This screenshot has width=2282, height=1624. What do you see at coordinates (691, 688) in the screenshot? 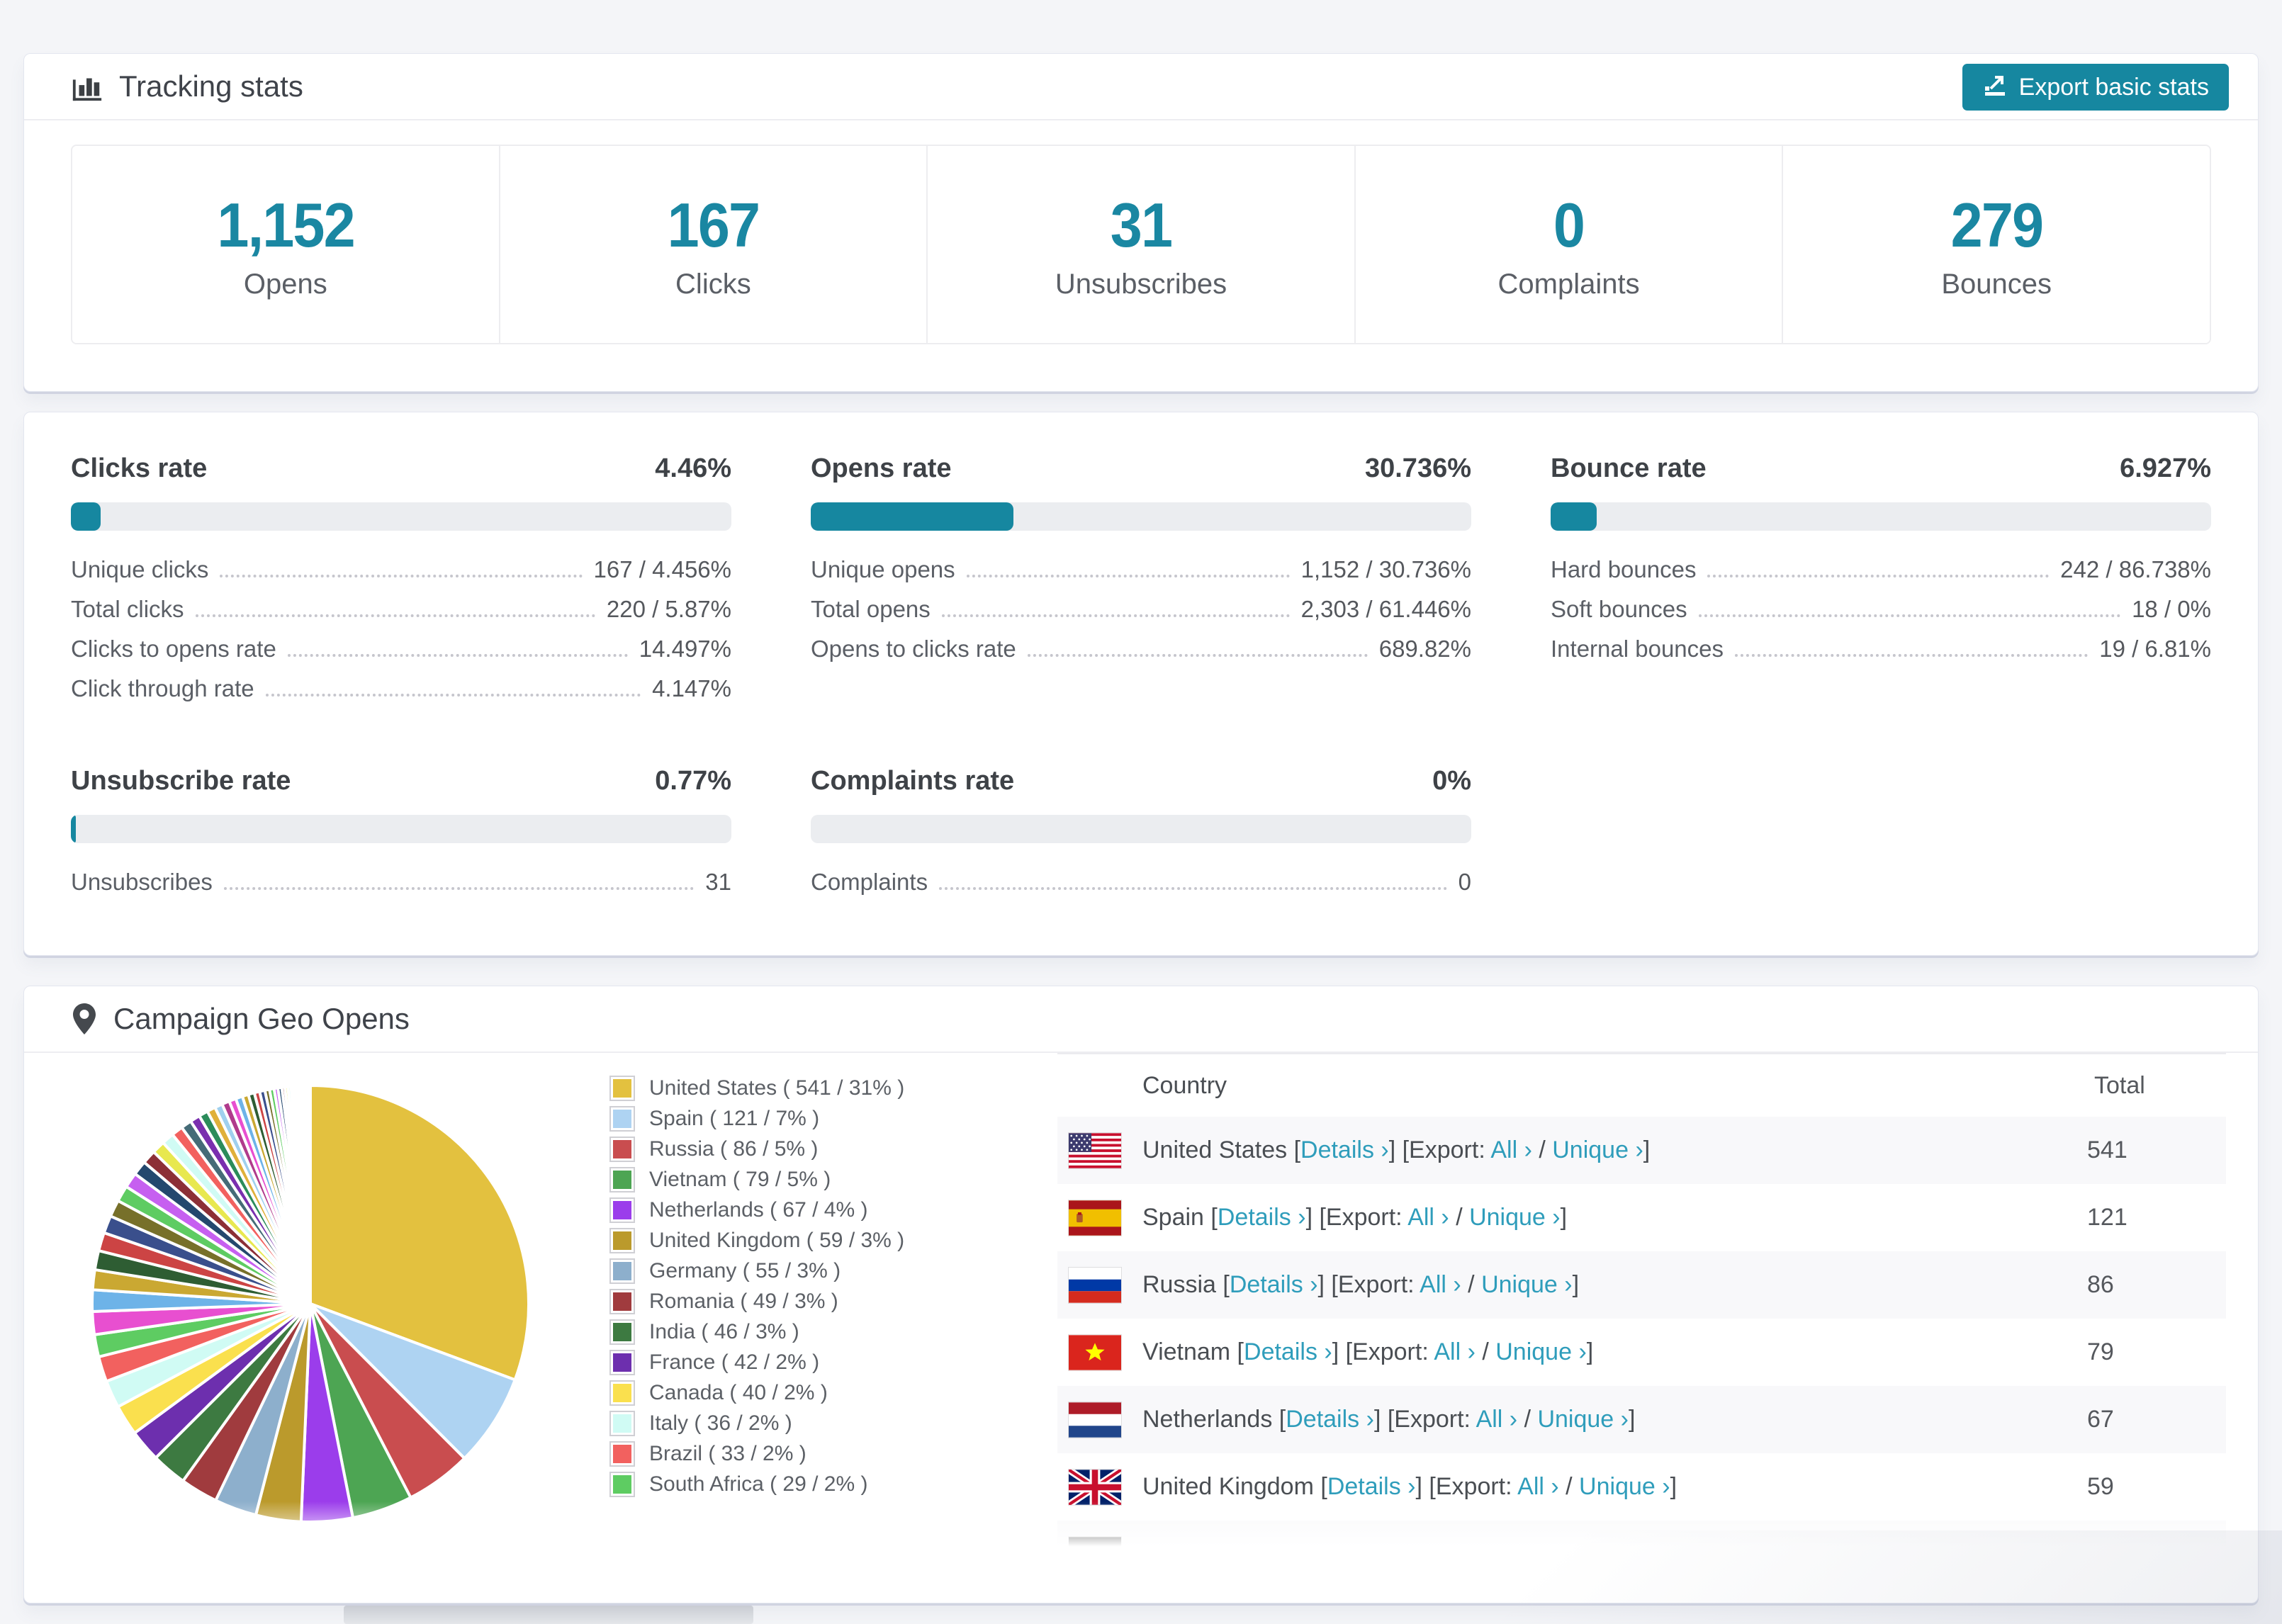
I see `stat-line-value: 4.147%` at bounding box center [691, 688].